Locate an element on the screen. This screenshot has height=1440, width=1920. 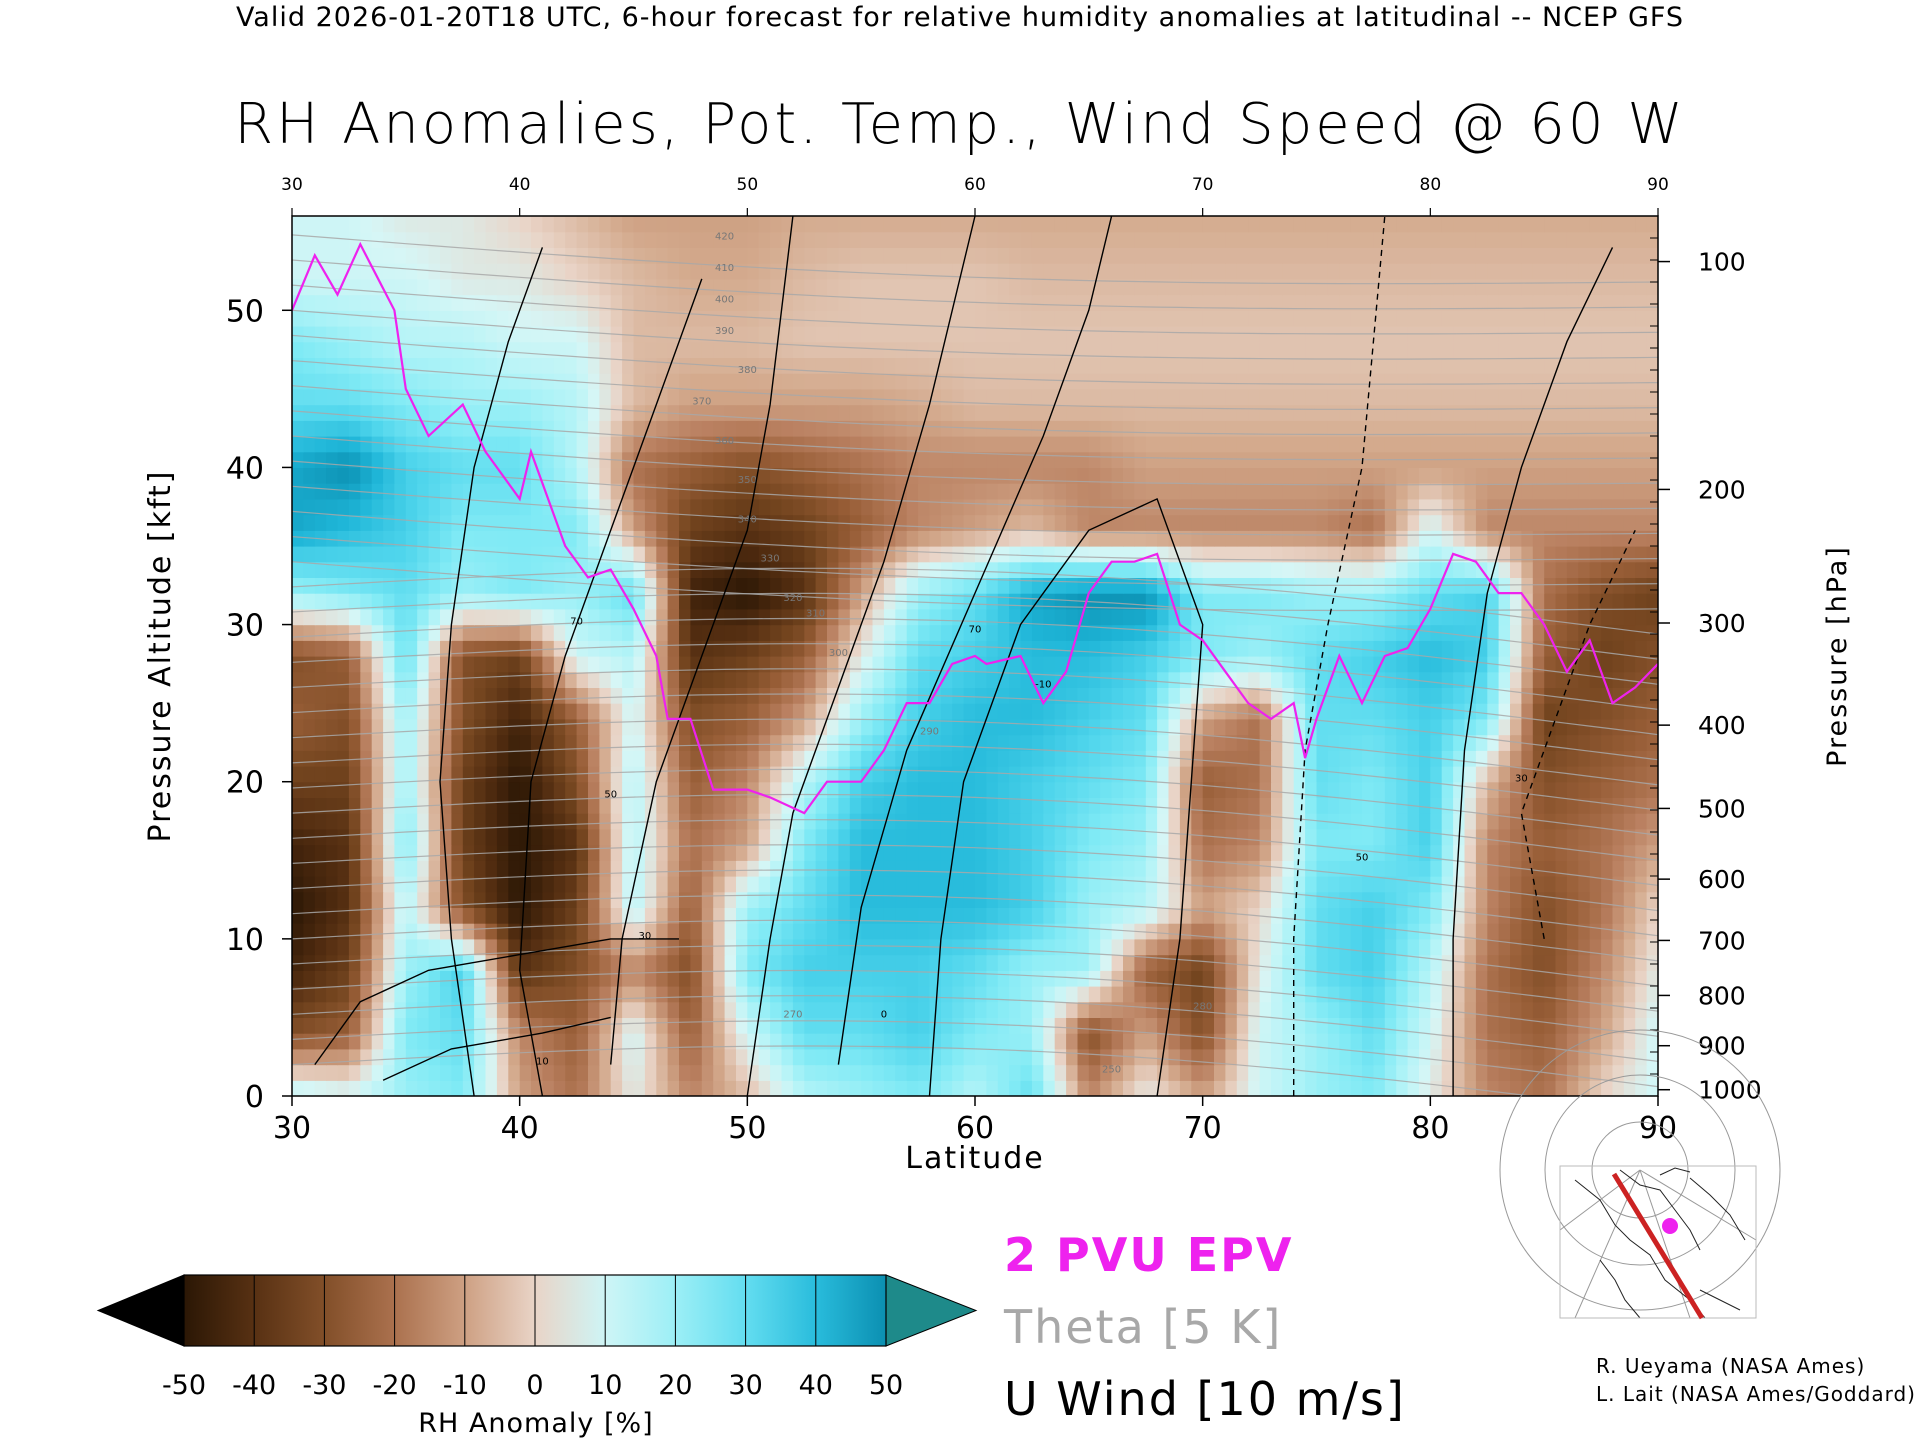
x-tick-label-top: 90 is located at coordinates (1658, 185).